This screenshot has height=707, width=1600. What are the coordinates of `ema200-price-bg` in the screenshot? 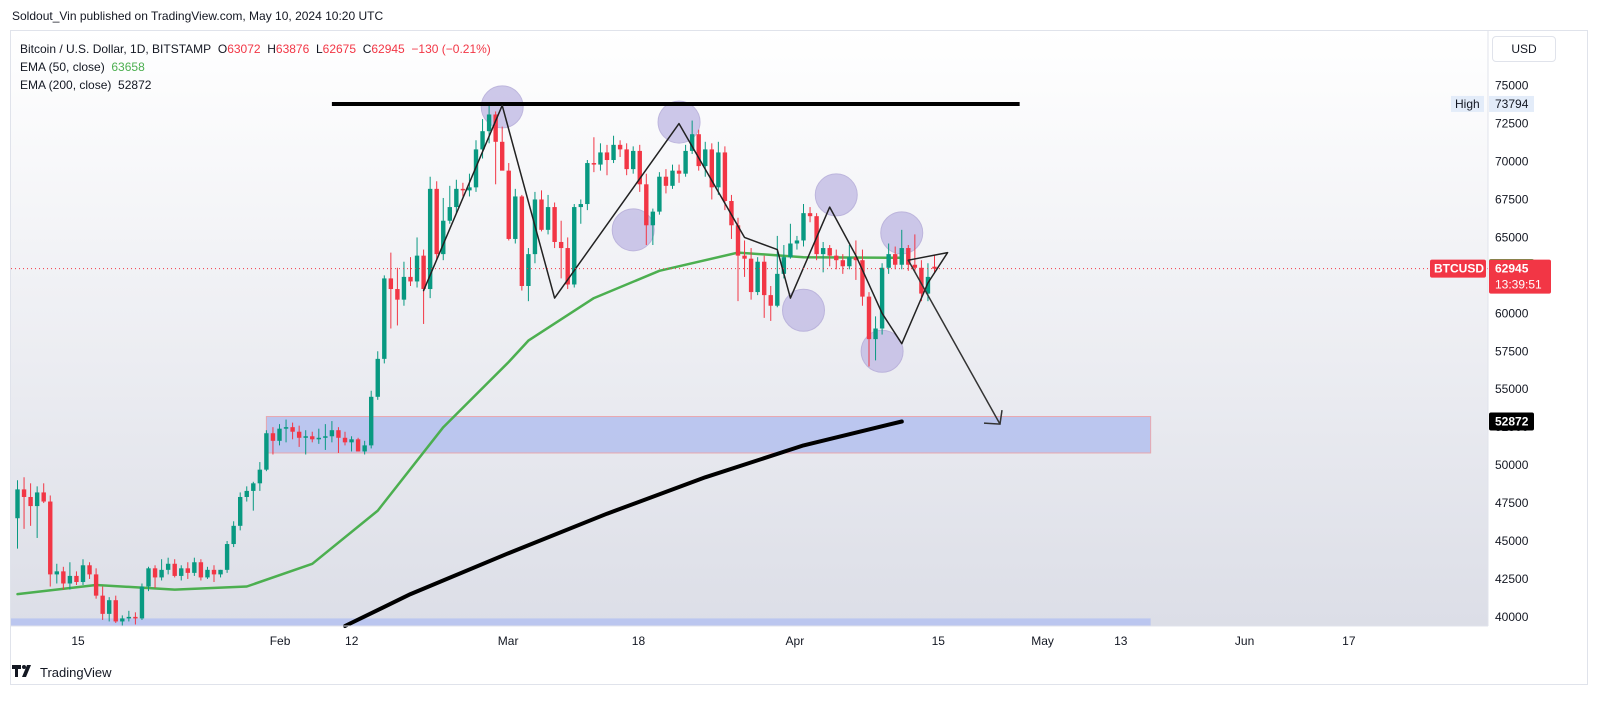 It's located at (1511, 421).